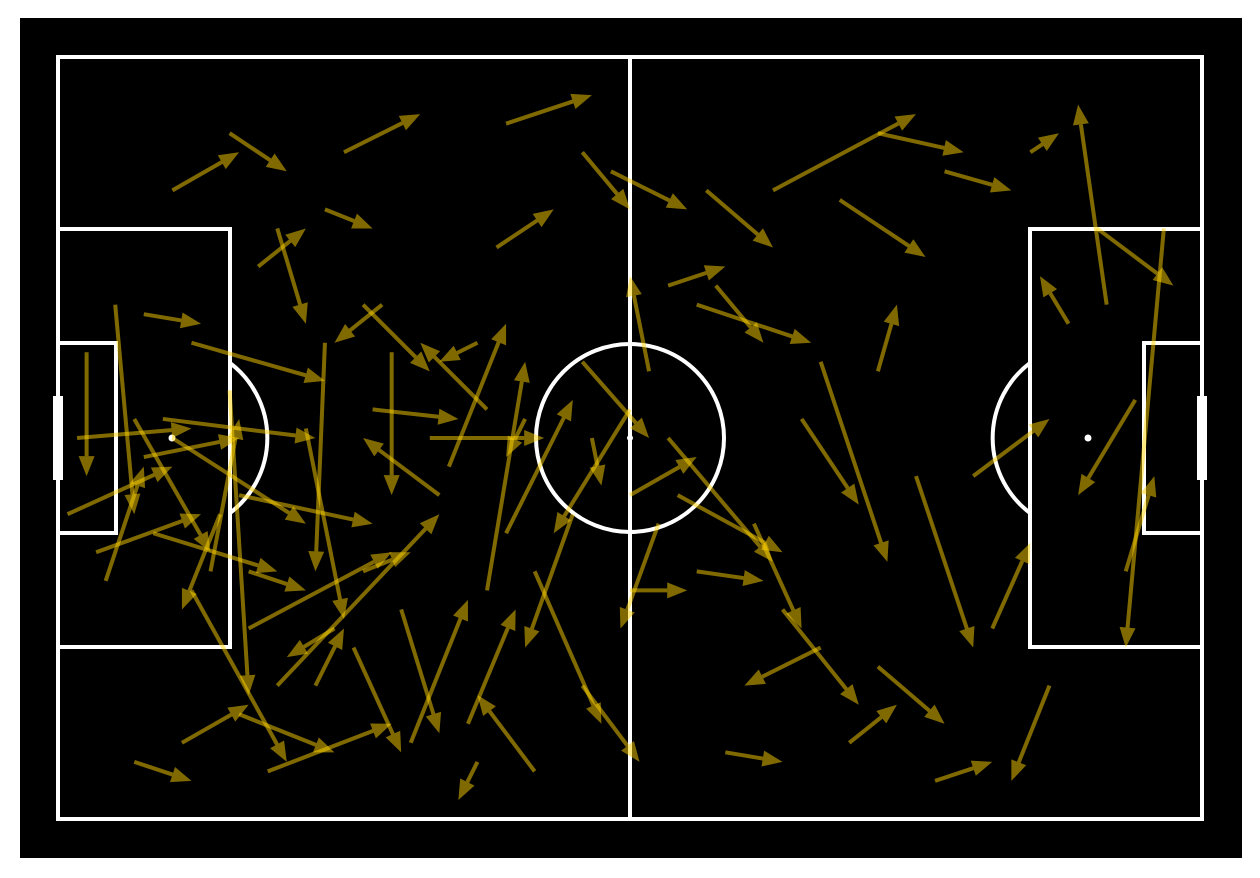 Image resolution: width=1260 pixels, height=878 pixels. What do you see at coordinates (1088, 438) in the screenshot?
I see `right-penalty-spot` at bounding box center [1088, 438].